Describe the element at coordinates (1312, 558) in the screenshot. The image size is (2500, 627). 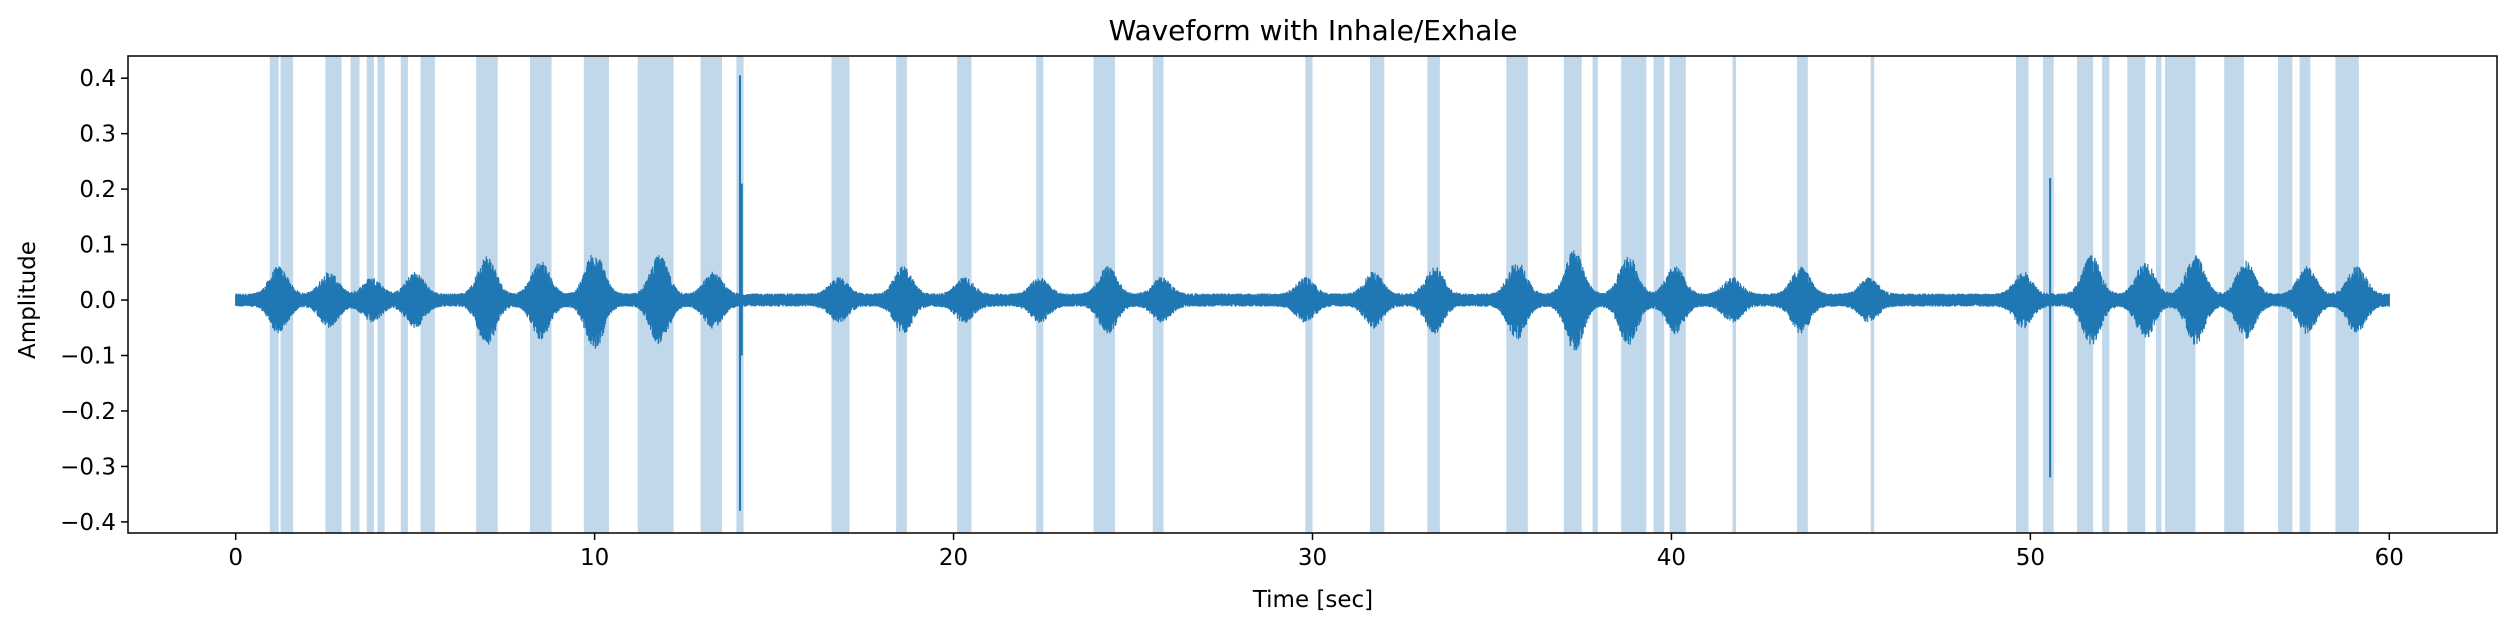
I see `x-tick-label: 30` at that location.